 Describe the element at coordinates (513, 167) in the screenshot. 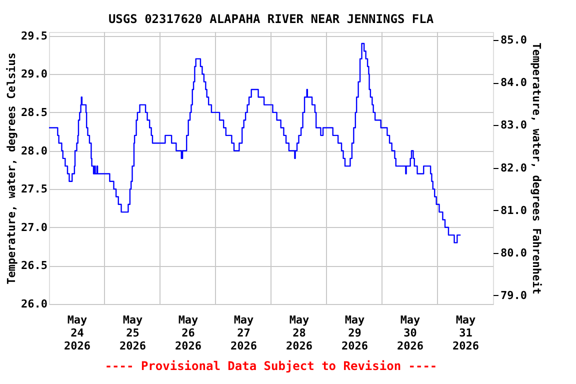

I see `y2-tick-label: 82.0` at that location.